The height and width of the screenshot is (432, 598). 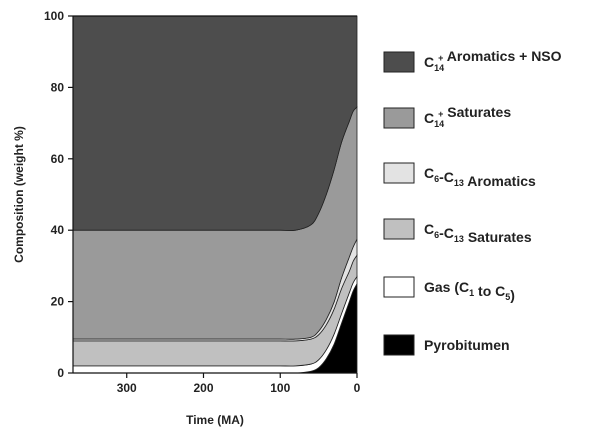 What do you see at coordinates (280, 388) in the screenshot?
I see `x-tick-label: 100` at bounding box center [280, 388].